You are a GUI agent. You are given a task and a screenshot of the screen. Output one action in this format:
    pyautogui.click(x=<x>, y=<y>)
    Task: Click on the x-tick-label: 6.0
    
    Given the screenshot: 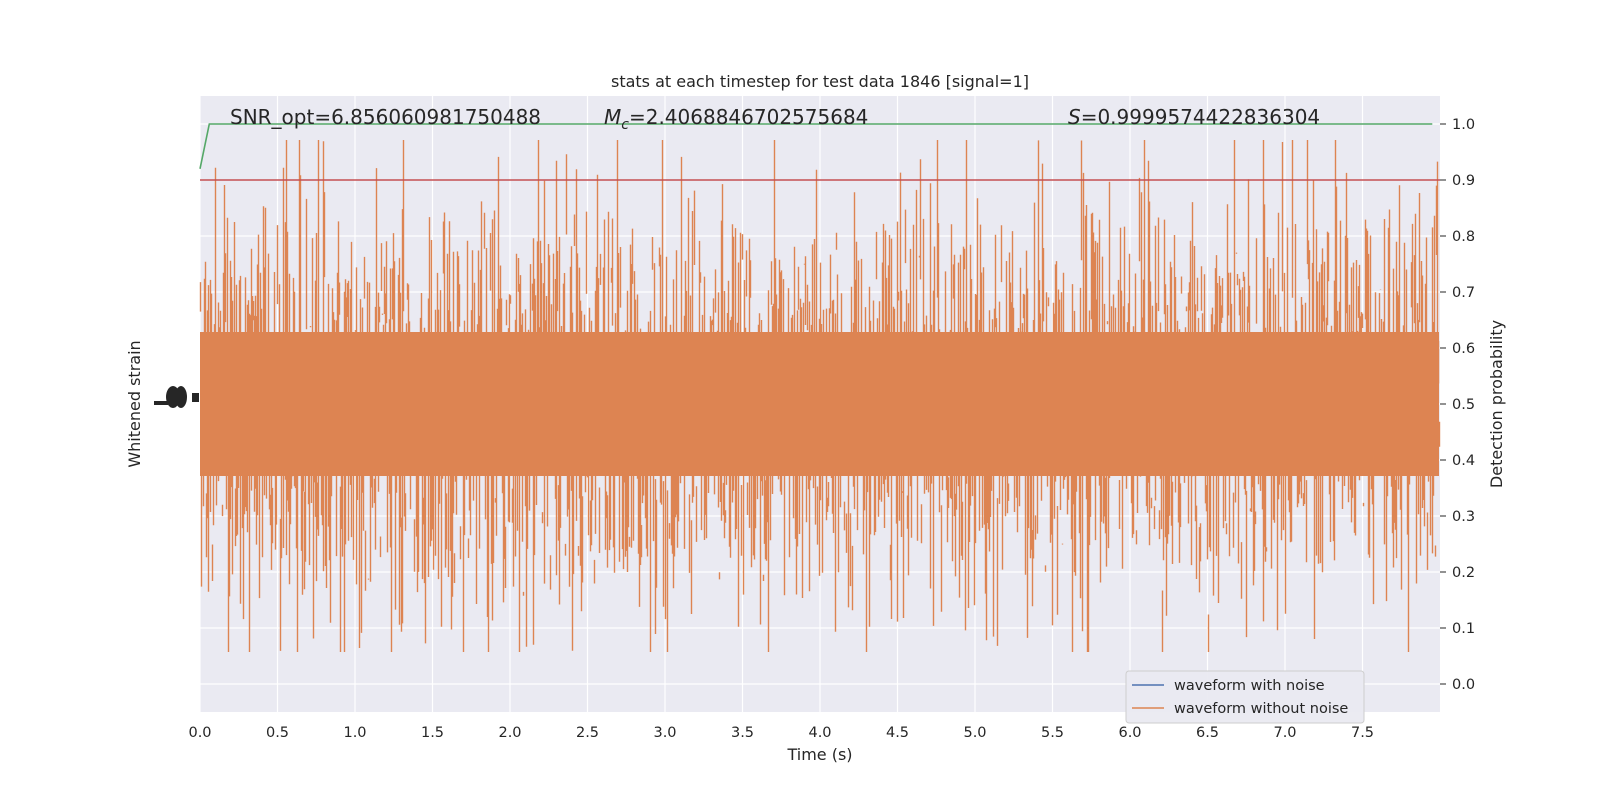 What is the action you would take?
    pyautogui.click(x=1129, y=733)
    